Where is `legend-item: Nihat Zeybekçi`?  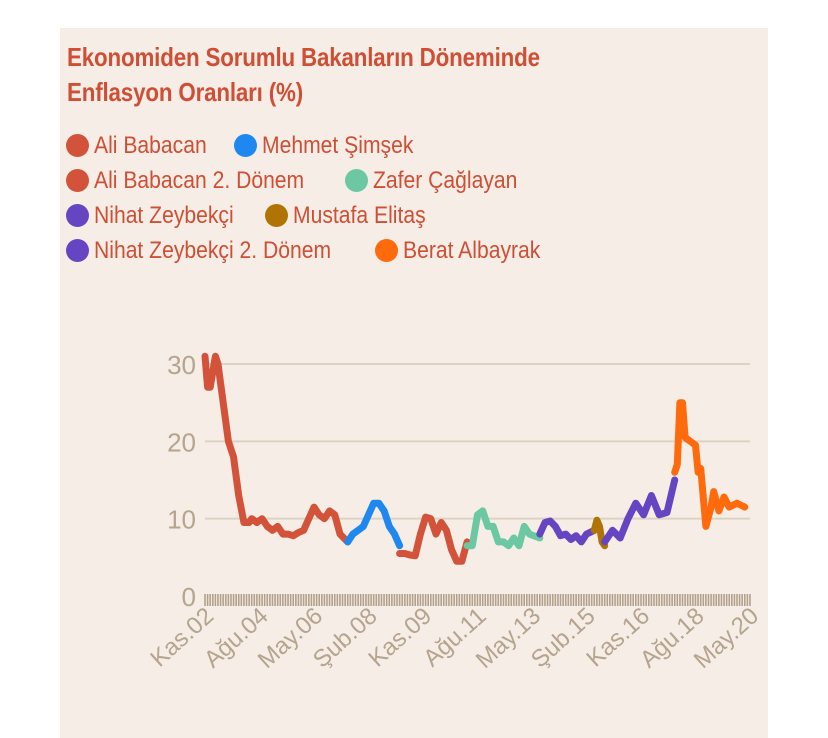
legend-item: Nihat Zeybekçi is located at coordinates (159, 216).